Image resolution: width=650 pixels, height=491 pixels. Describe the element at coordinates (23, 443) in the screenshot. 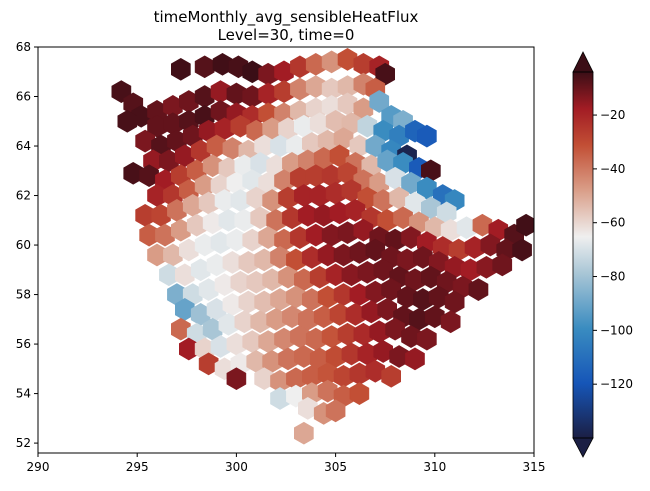

I see `y-tick-label: 52` at that location.